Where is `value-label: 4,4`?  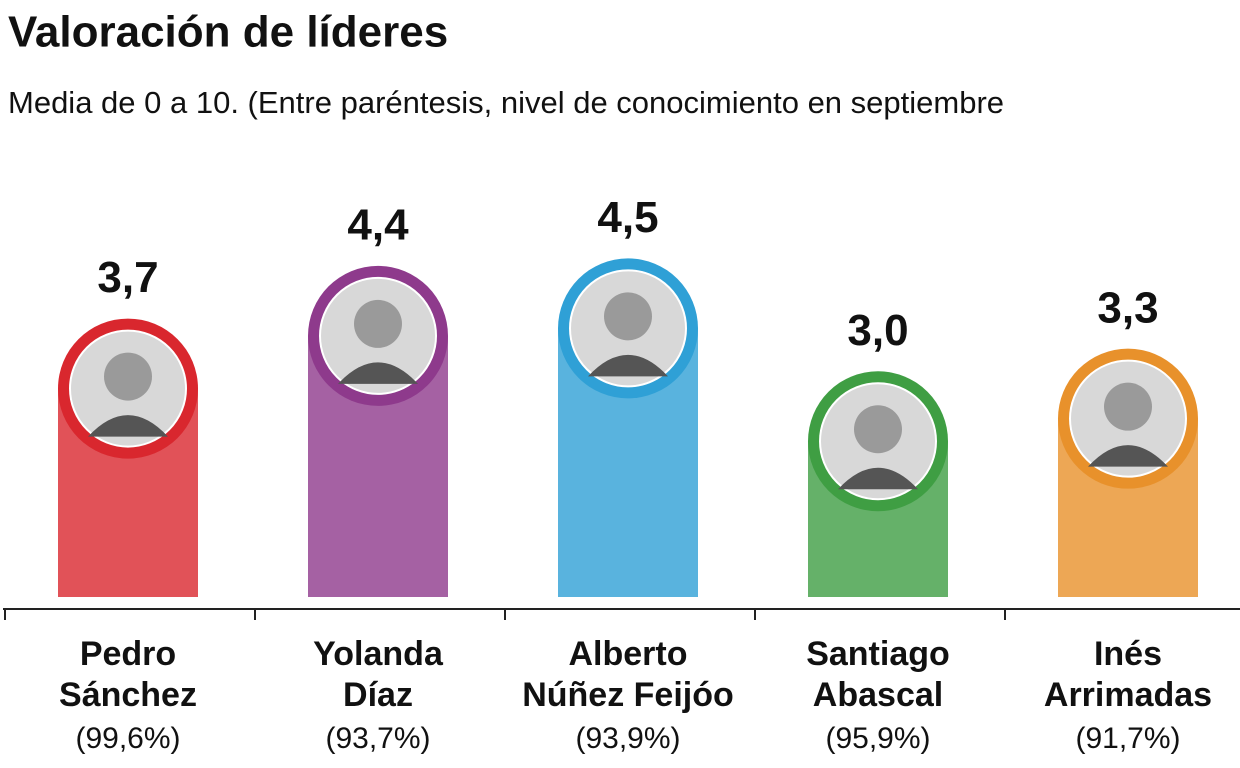
value-label: 4,4 is located at coordinates (378, 225).